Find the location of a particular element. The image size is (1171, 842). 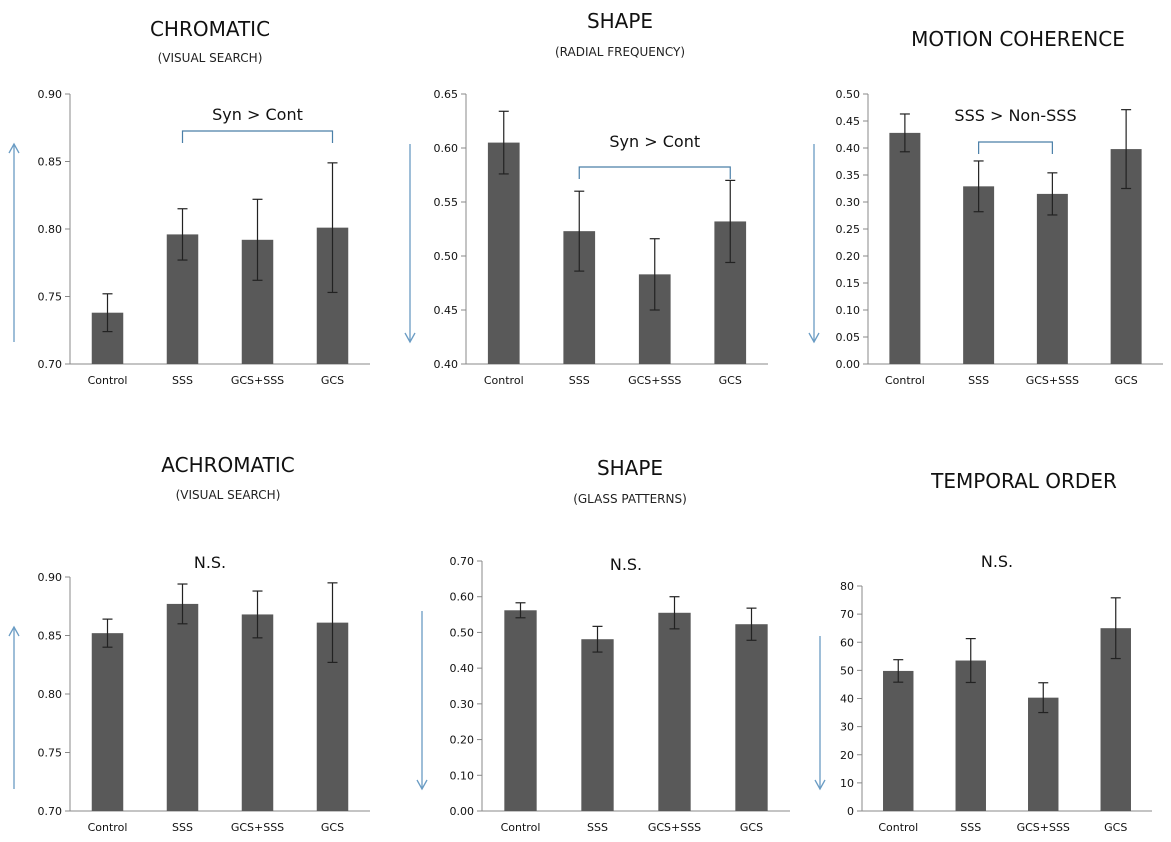

chart-title: SHAPE is located at coordinates (620, 21).